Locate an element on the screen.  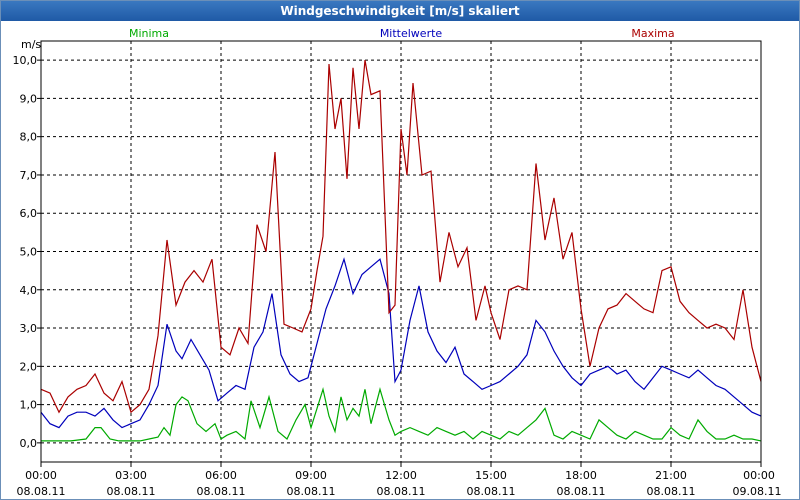
legend-entry-minima: Minima is located at coordinates (149, 33).